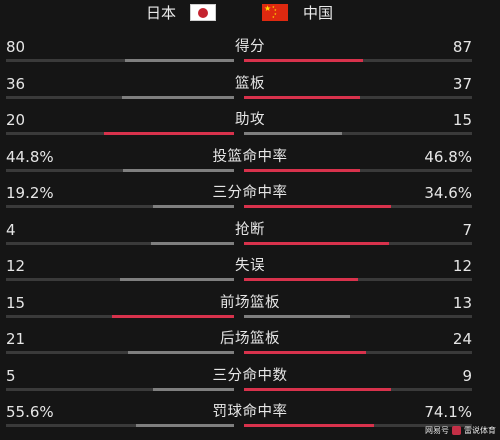  Describe the element at coordinates (16, 266) in the screenshot. I see `home-stat-value: 12` at that location.